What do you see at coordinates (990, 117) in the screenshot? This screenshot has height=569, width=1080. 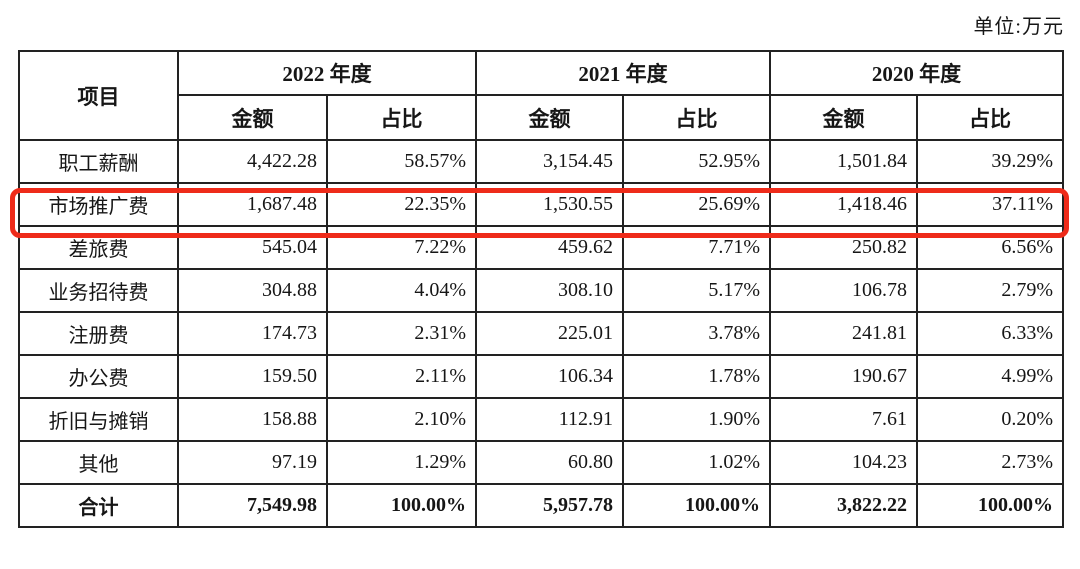 I see `header-ratio-2020: 占比` at bounding box center [990, 117].